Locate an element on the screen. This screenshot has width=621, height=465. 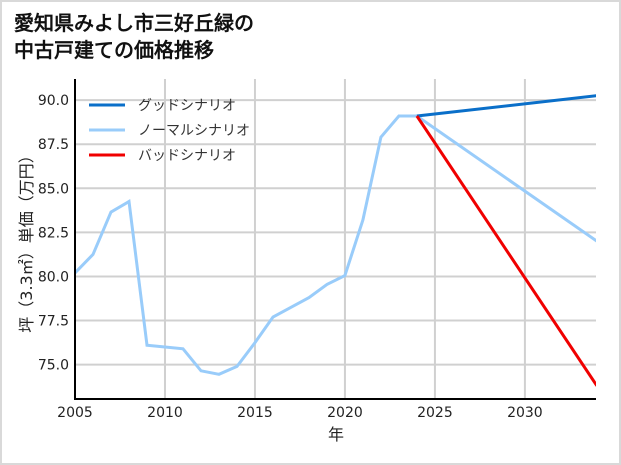
y-tick-label: 82.5 is located at coordinates (53, 233).